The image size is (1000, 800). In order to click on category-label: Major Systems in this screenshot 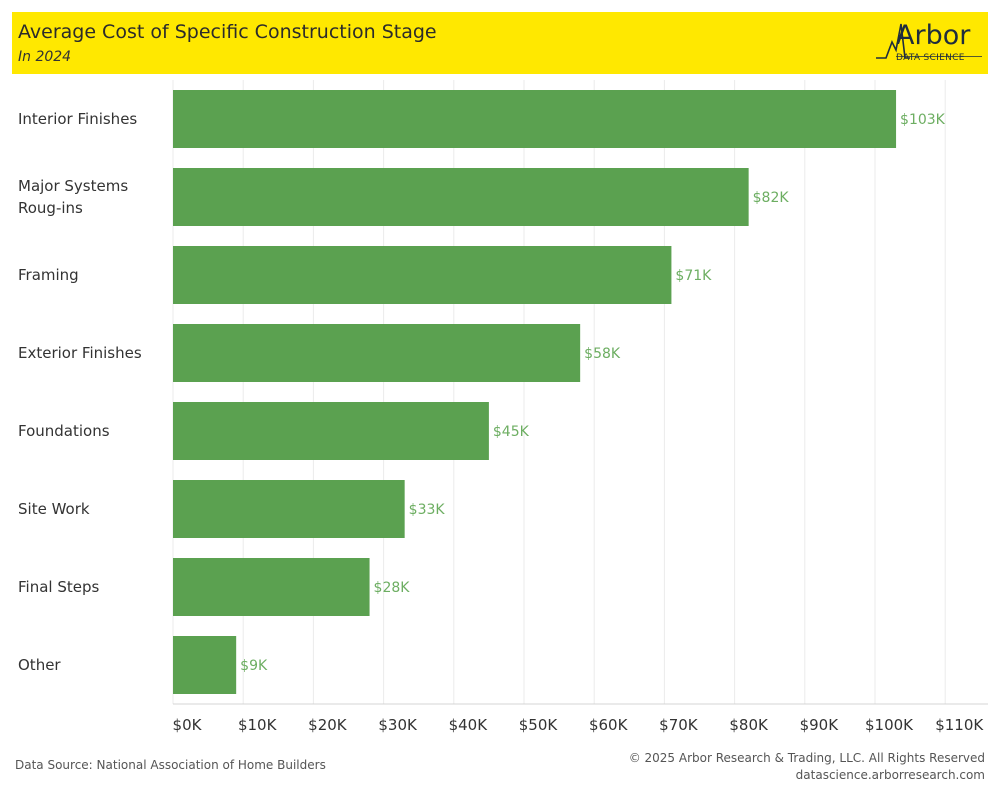, I will do `click(73, 186)`.